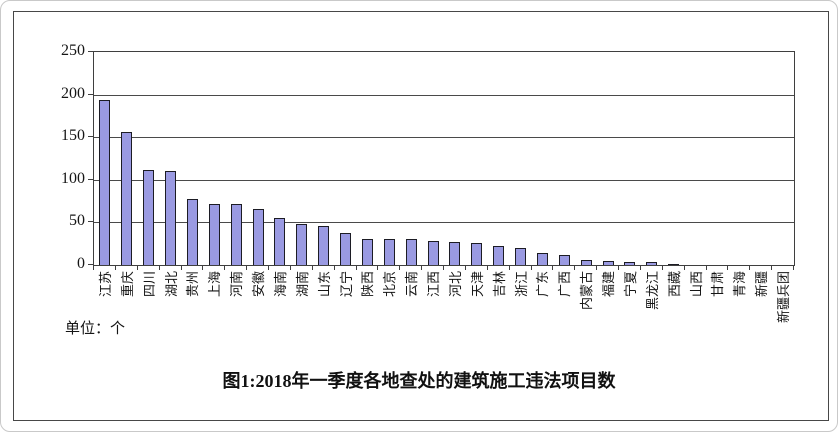 The width and height of the screenshot is (838, 432). What do you see at coordinates (718, 284) in the screenshot?
I see `x-axis-label: 甘肃` at bounding box center [718, 284].